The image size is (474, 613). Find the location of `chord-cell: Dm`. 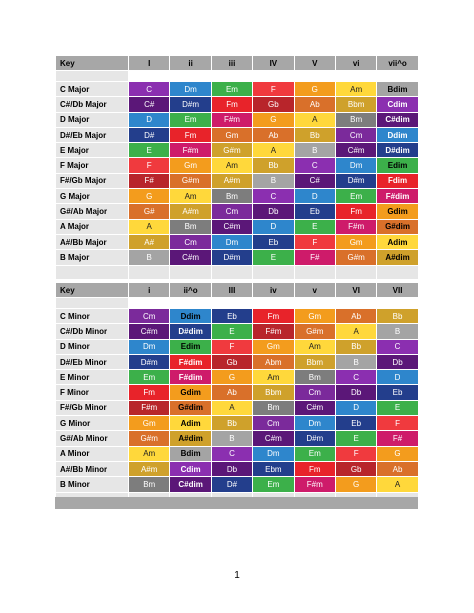

chord-cell: Dm is located at coordinates (190, 89).